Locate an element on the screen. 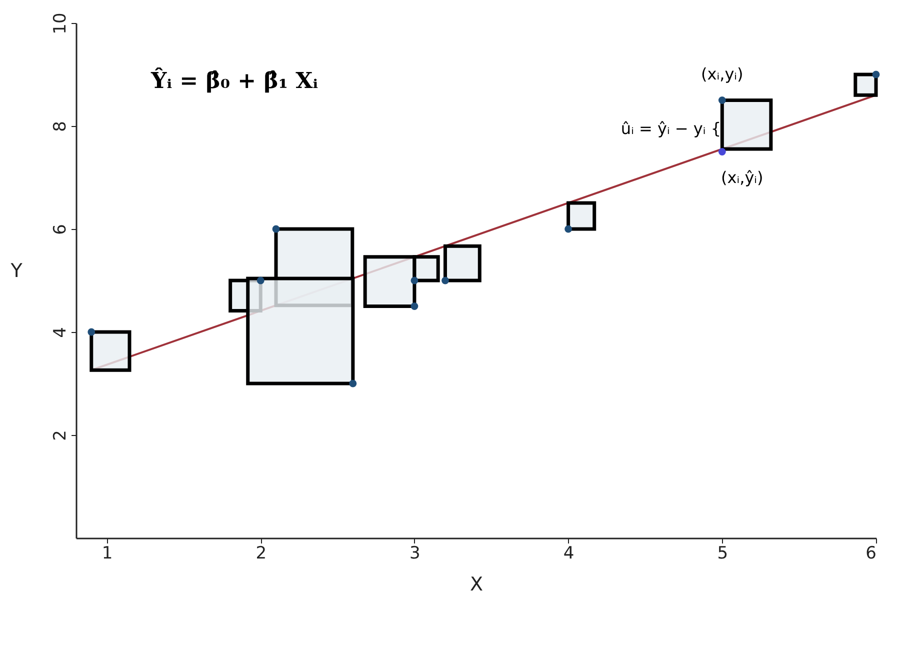  annotation: (xᵢ,yᵢ) is located at coordinates (722, 74).